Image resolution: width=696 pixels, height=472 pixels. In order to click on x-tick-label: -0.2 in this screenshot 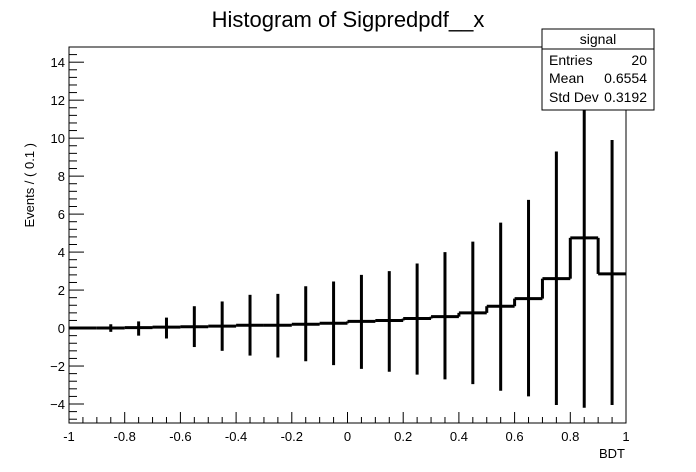, I will do `click(292, 436)`.